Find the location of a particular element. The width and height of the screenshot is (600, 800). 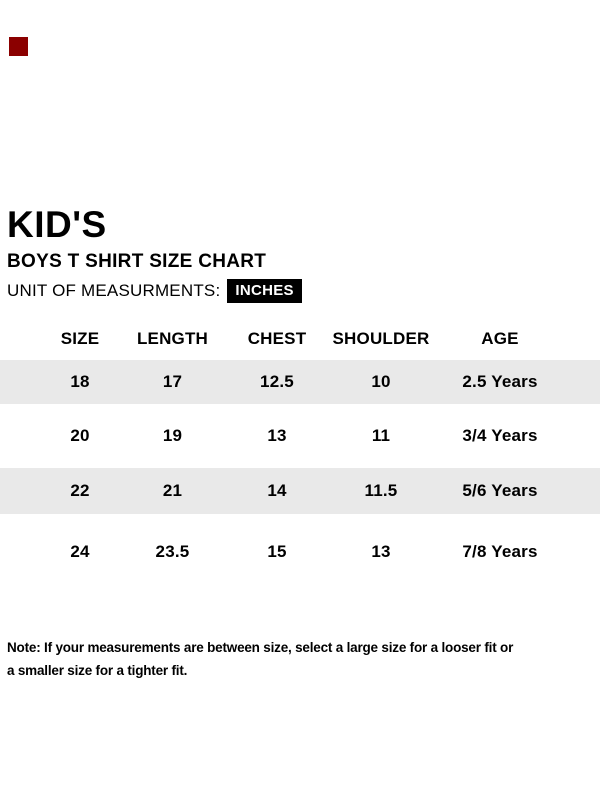

red-square-marker is located at coordinates (18, 46).